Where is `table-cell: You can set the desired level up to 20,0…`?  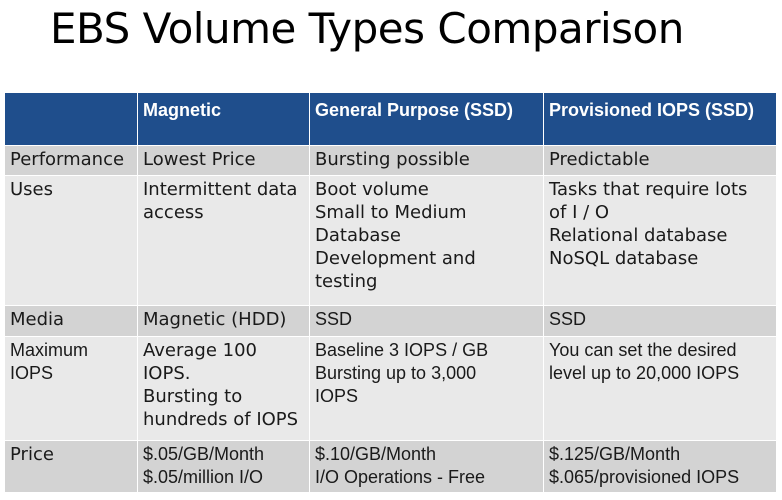 table-cell: You can set the desired level up to 20,0… is located at coordinates (660, 388).